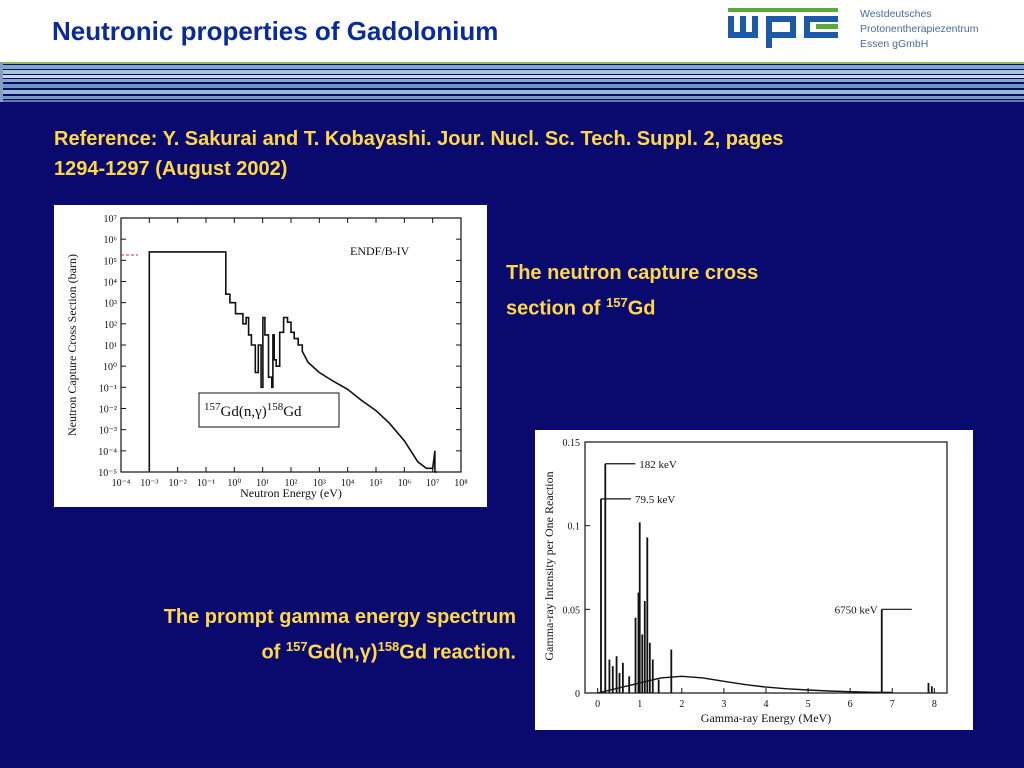  What do you see at coordinates (374, 652) in the screenshot?
I see `spectrum-caption-mid-2: )` at bounding box center [374, 652].